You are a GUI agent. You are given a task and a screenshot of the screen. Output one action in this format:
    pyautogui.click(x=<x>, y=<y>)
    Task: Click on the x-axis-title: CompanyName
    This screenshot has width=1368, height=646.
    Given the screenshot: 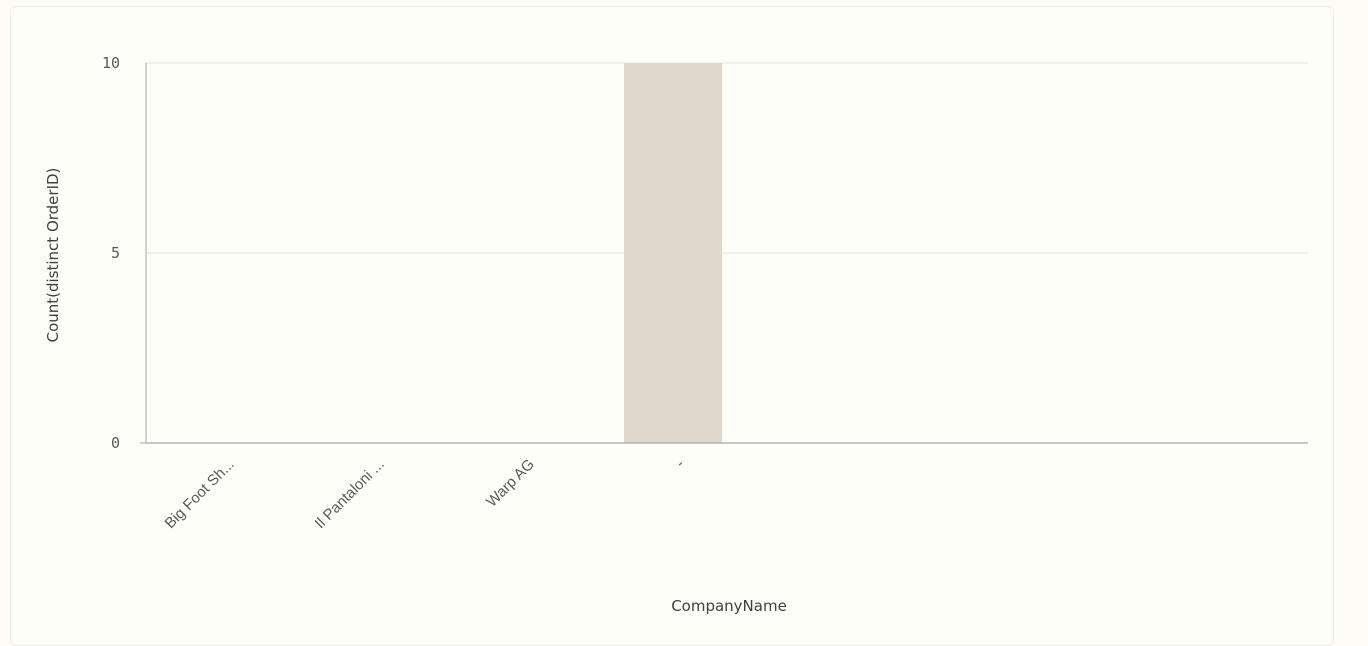 What is the action you would take?
    pyautogui.click(x=729, y=606)
    